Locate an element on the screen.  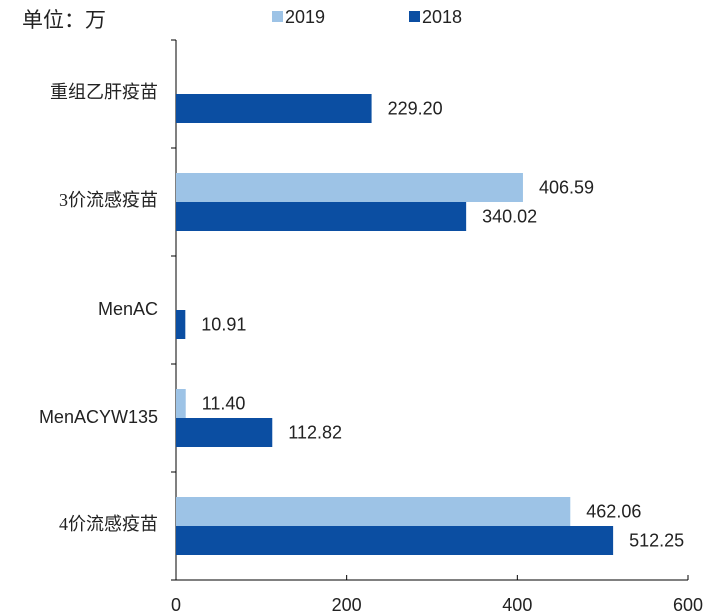
value-label: 229.20 is located at coordinates (415, 108).